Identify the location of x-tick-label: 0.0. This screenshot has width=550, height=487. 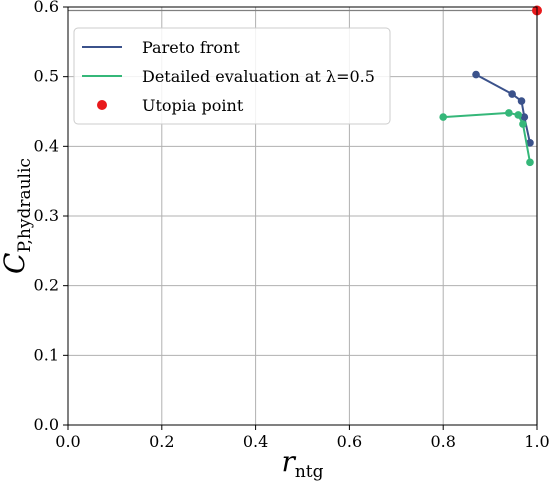
(67, 441).